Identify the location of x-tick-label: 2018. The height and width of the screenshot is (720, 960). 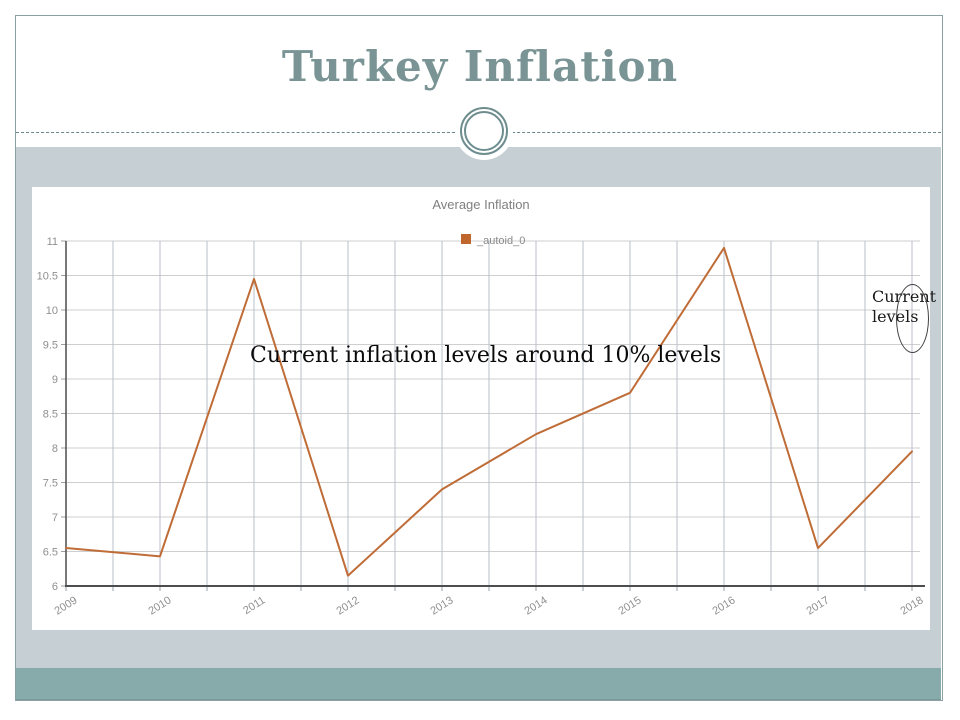
(911, 605).